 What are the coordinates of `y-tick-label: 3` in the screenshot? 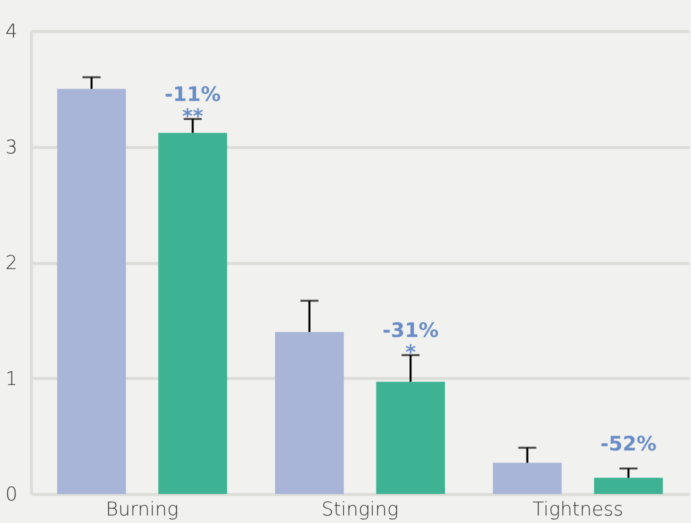 It's located at (11, 147).